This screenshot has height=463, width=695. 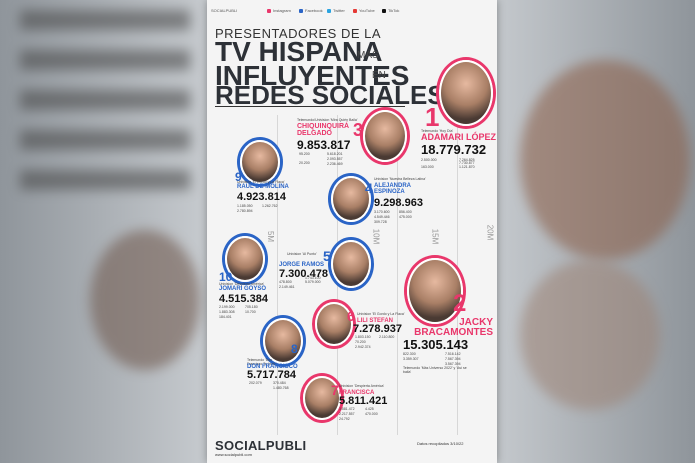 I want to click on presenter-name: ALEJANDRA ESPINOZA, so click(x=392, y=189).